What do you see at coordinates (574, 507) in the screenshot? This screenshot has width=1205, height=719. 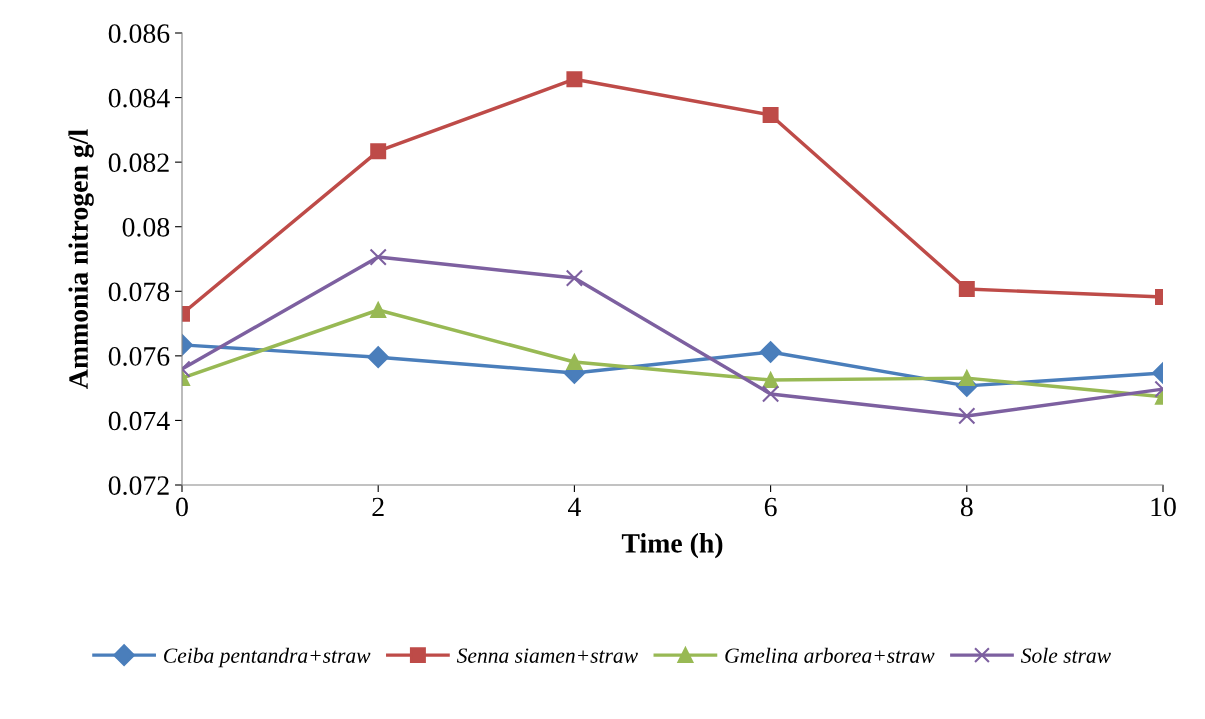 I see `x-tick-label: 4` at bounding box center [574, 507].